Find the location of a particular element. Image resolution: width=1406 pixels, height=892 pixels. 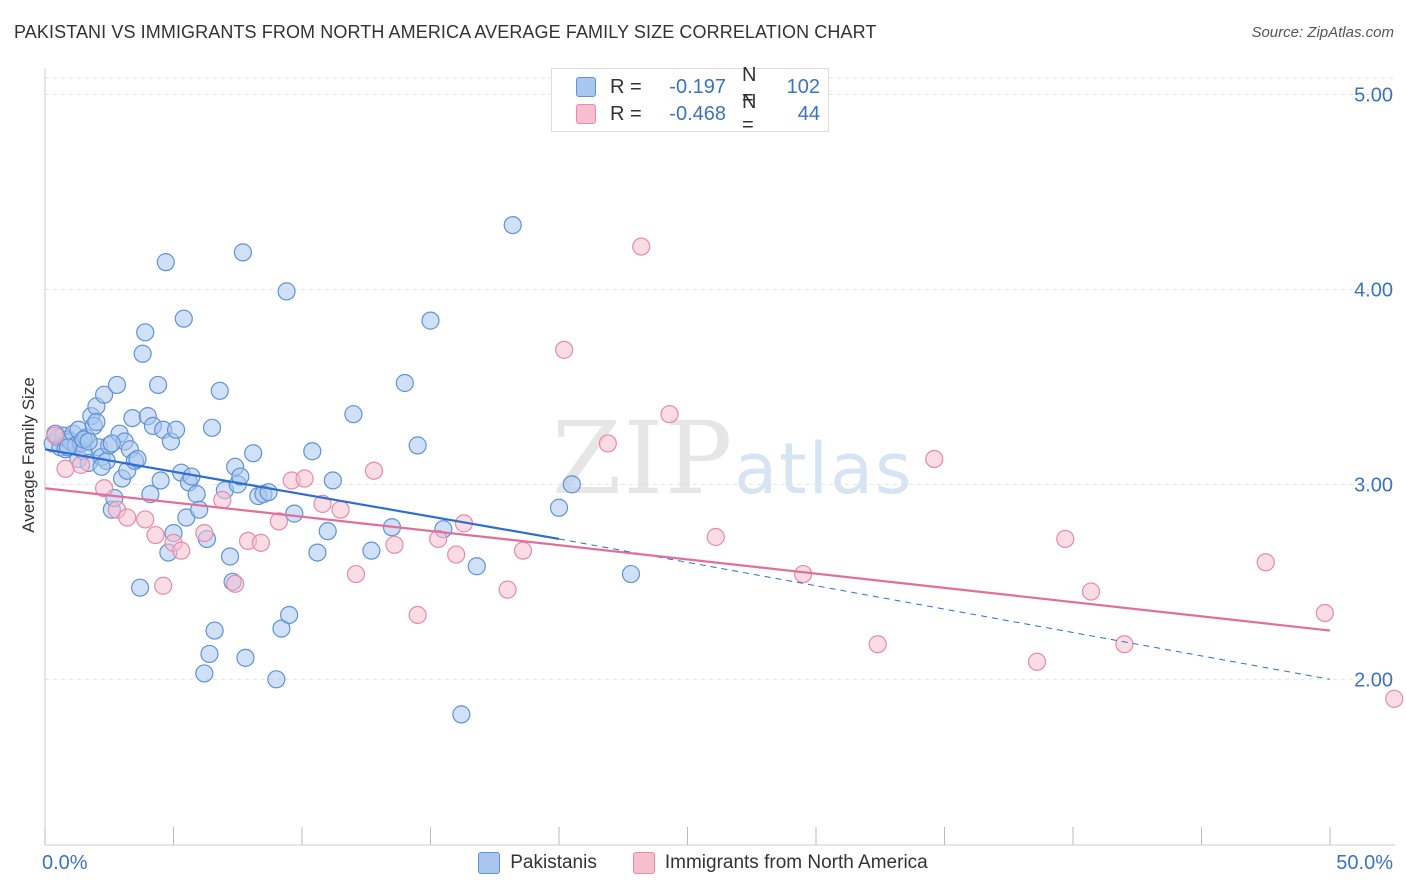

legend-label-immigrants: Immigrants from North America is located at coordinates (796, 862).